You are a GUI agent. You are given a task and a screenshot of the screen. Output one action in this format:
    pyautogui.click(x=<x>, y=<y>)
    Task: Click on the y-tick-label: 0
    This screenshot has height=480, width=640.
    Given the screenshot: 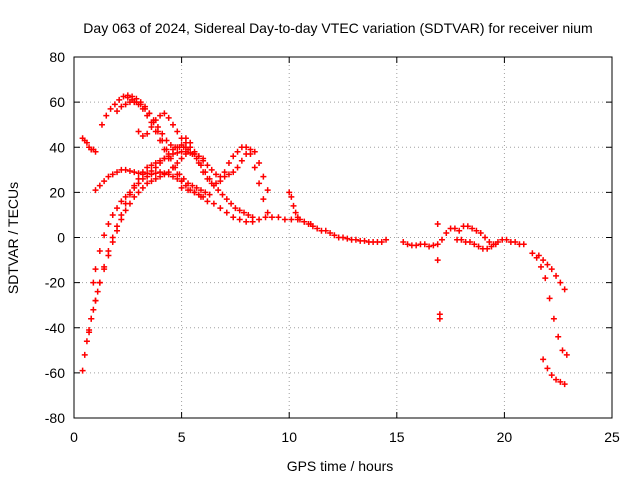 What is the action you would take?
    pyautogui.click(x=61, y=238)
    